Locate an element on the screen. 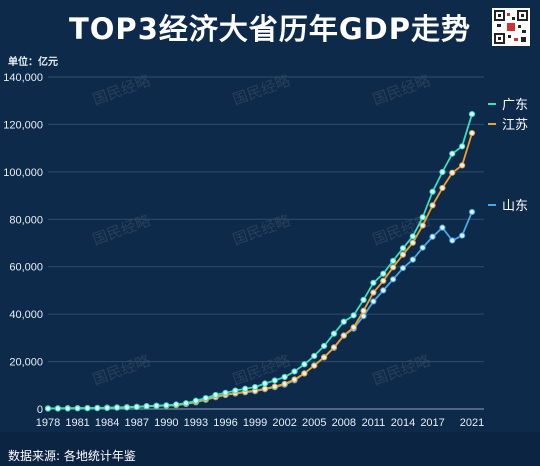  y-tick-label: 140,000 is located at coordinates (23, 78).